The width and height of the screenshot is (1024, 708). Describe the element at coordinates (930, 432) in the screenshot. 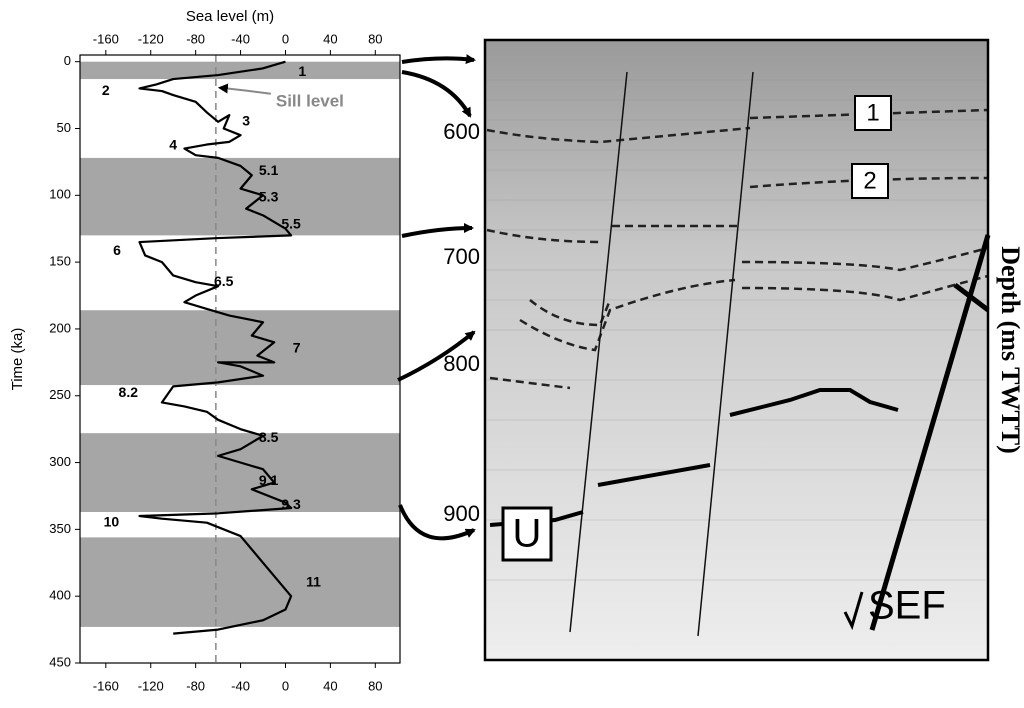

I see `sef-fault` at that location.